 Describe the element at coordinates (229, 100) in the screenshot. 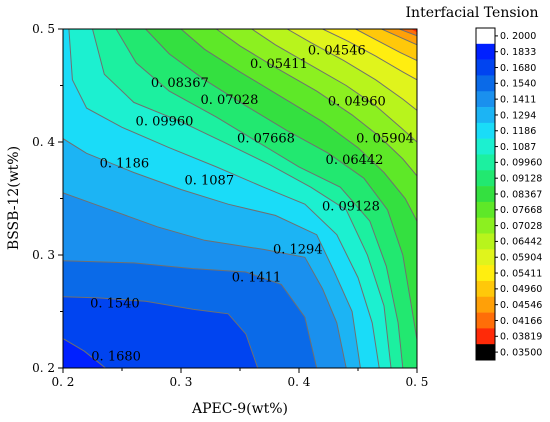

I see `contour-label: 0. 07028` at that location.